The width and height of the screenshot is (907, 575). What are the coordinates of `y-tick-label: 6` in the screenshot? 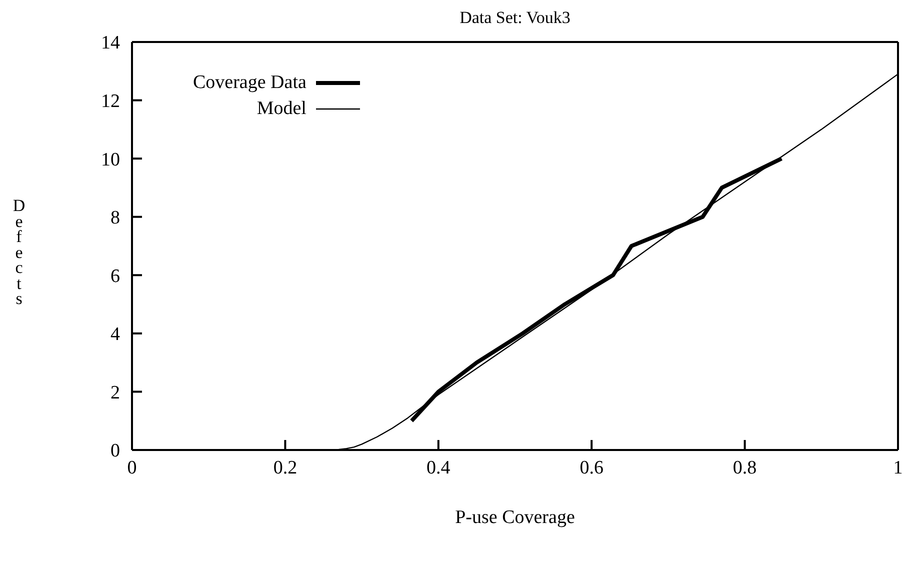 It's located at (115, 276).